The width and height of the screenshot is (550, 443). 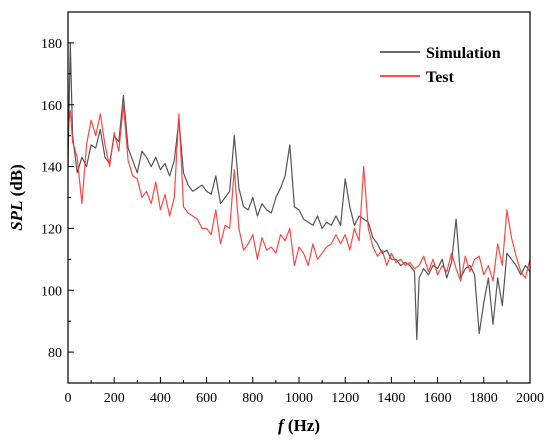 What do you see at coordinates (16, 197) in the screenshot?
I see `y-axis-title: SPL (dB)` at bounding box center [16, 197].